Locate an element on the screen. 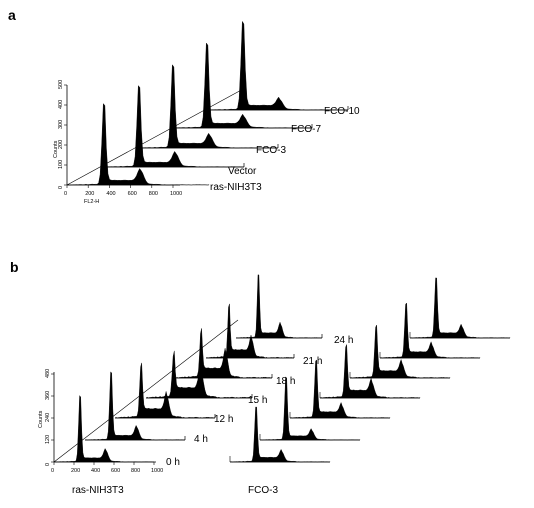  panel-a-y-tick-400: 400 is located at coordinates (61, 104).